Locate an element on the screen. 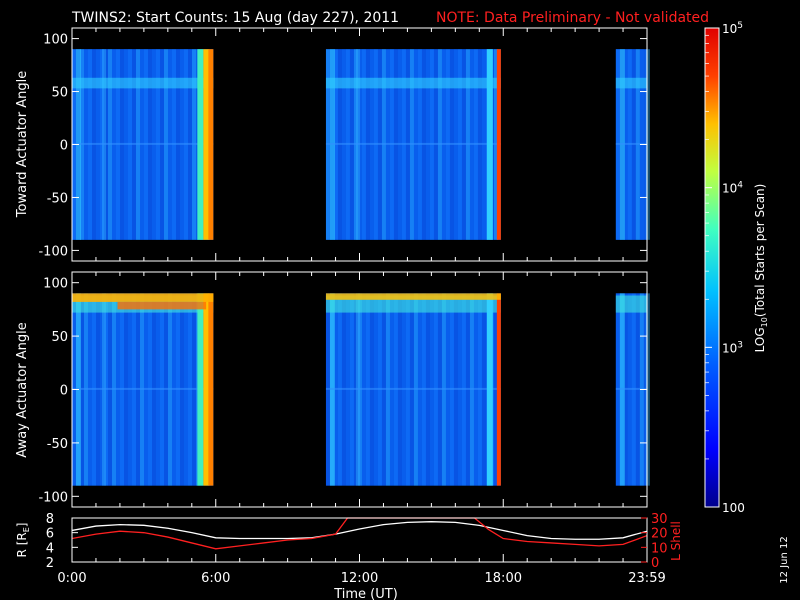 The image size is (800, 600). x-tick-label: 18:00 is located at coordinates (503, 578).